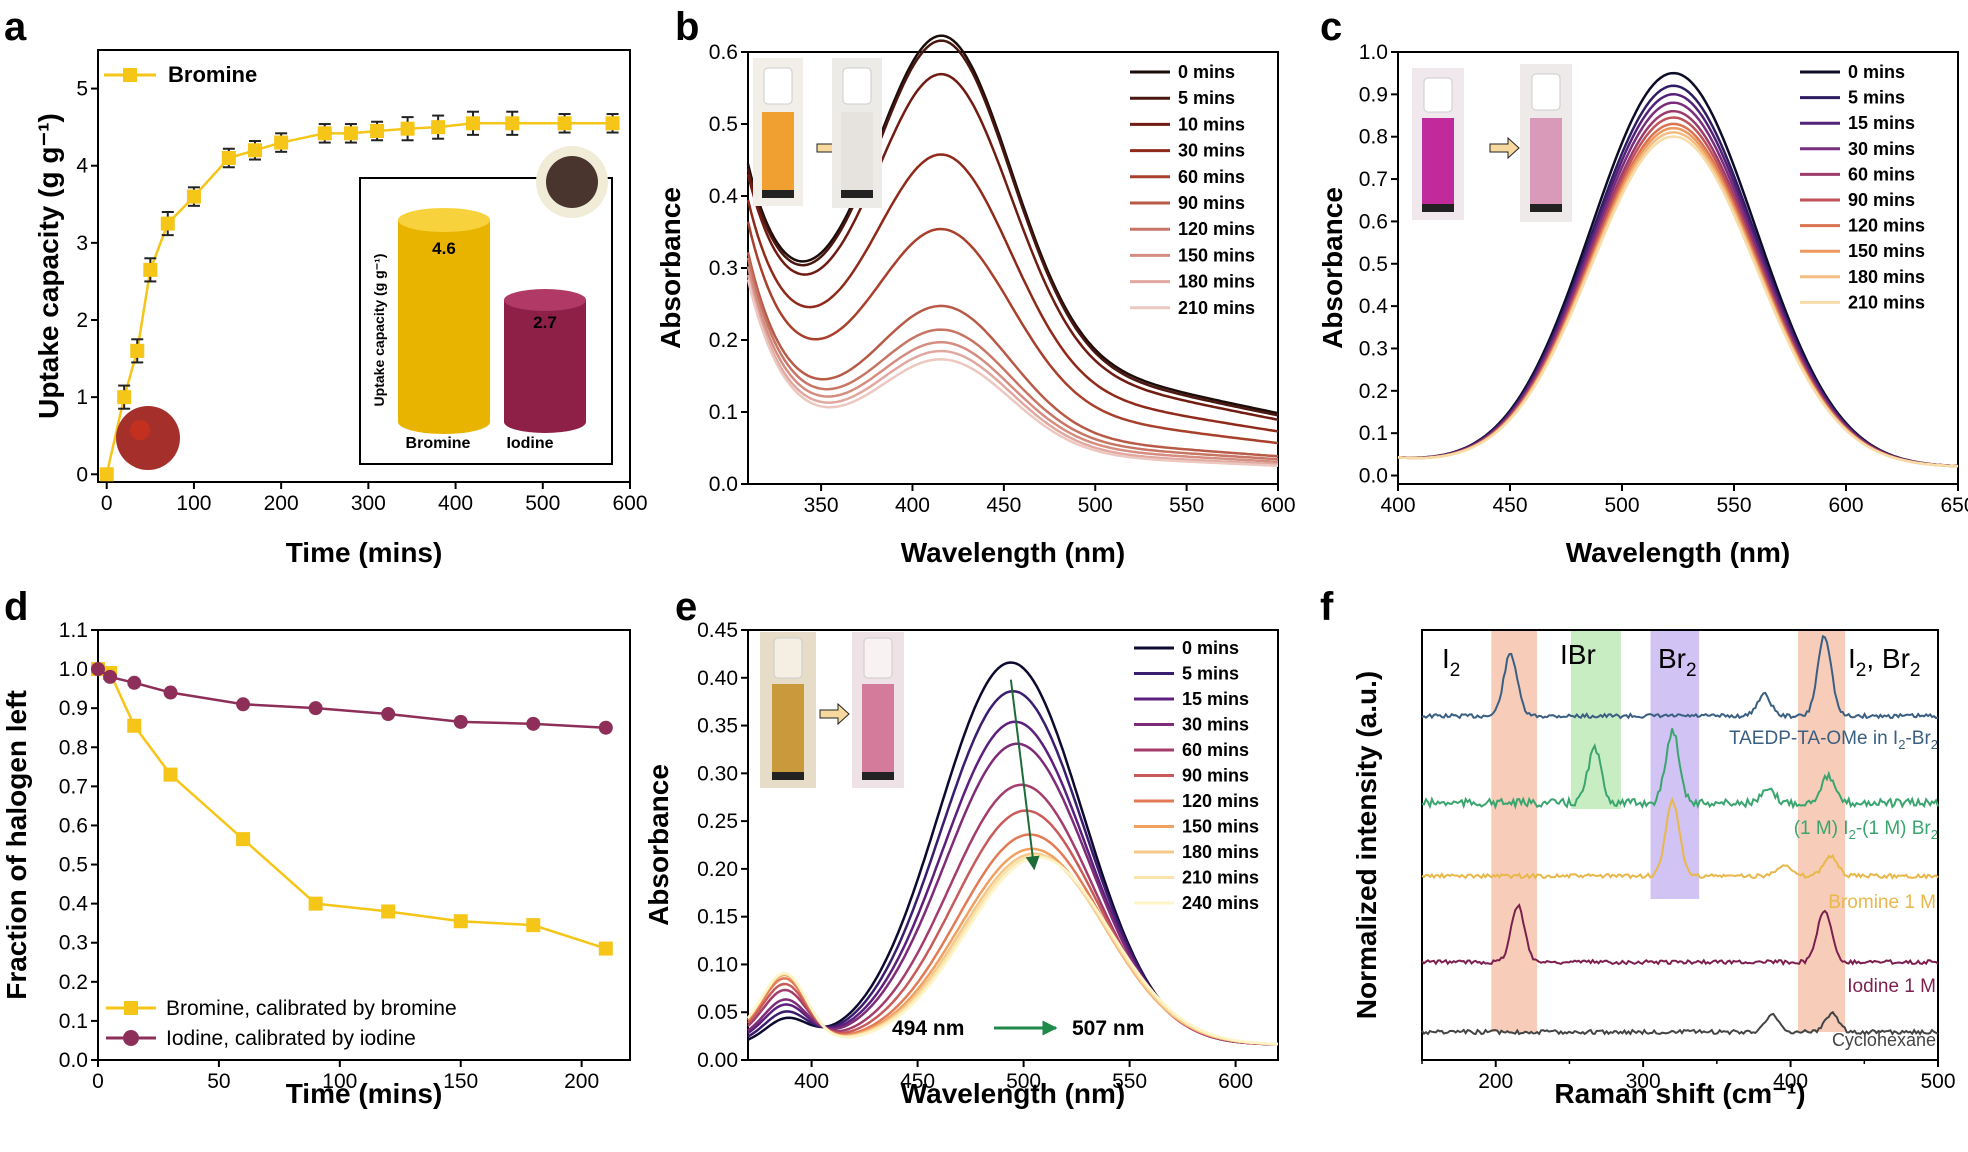  I want to click on trace-label-cyclohexane: Cyclohexane, so click(1884, 1040).